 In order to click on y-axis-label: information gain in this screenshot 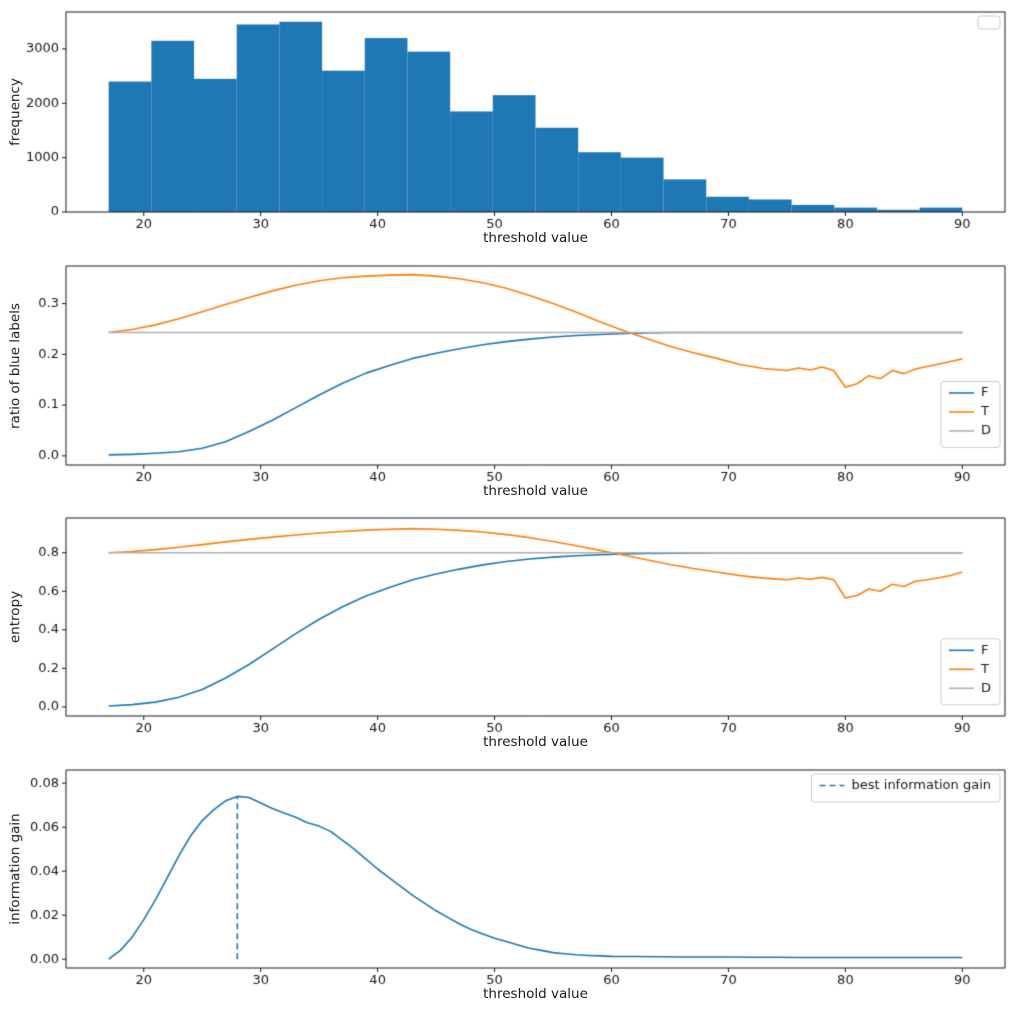, I will do `click(15, 869)`.